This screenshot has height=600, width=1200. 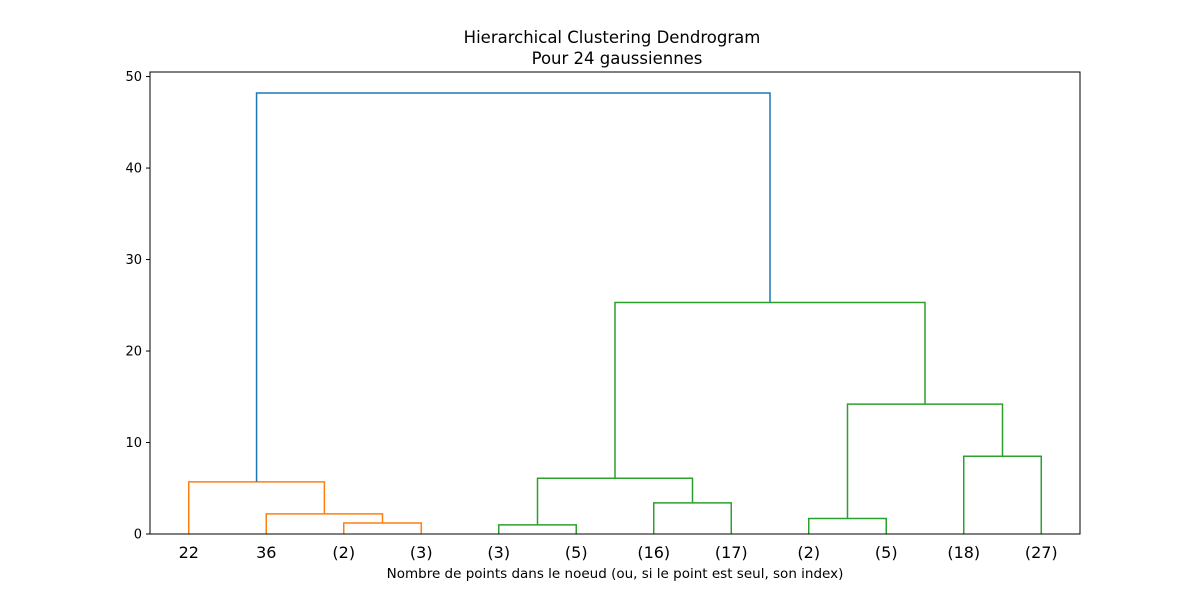 What do you see at coordinates (137, 306) in the screenshot?
I see `y-axis: 0 10 20 30 40 50` at bounding box center [137, 306].